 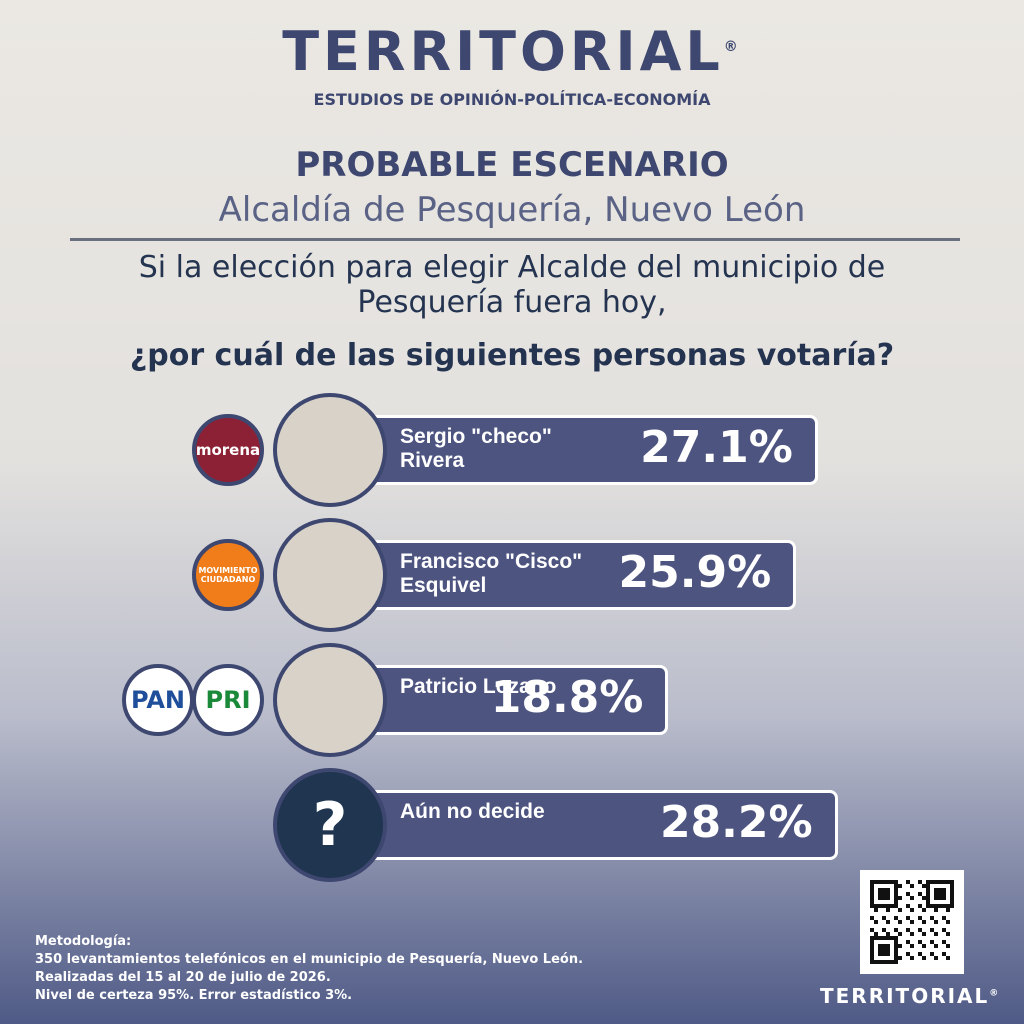 What do you see at coordinates (472, 811) in the screenshot?
I see `candidate-name: Aún no decide` at bounding box center [472, 811].